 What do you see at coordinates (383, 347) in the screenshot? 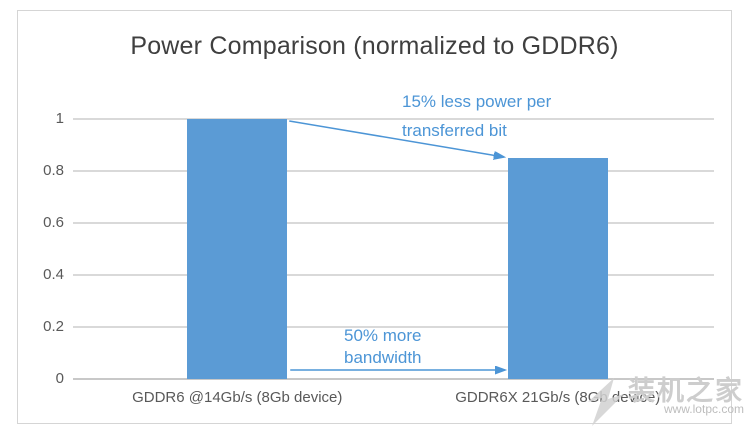
I see `annotation-bandwidth: 50% more bandwidth` at bounding box center [383, 347].